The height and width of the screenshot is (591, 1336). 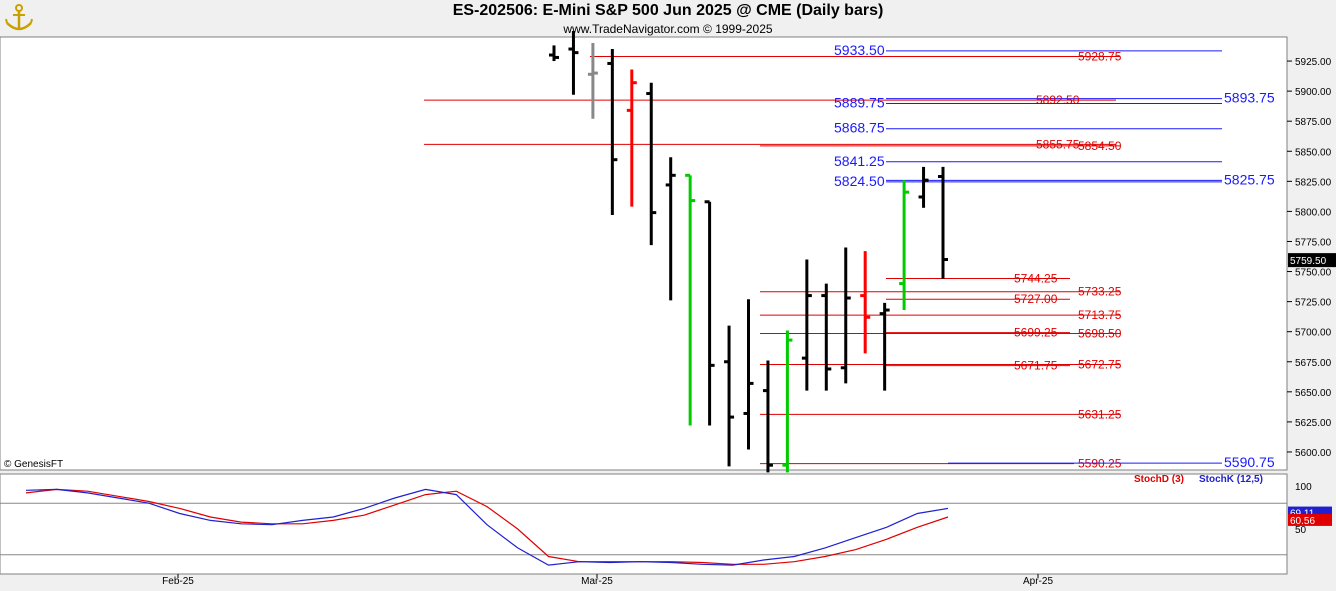 I want to click on y-axis-tick-label: 5900.00, so click(x=1313, y=92).